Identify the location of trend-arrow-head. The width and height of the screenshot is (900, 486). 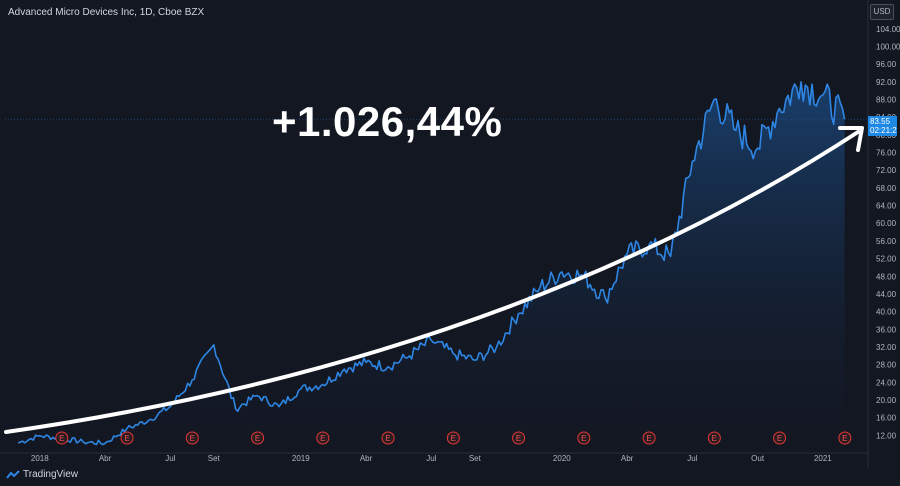
(851, 139).